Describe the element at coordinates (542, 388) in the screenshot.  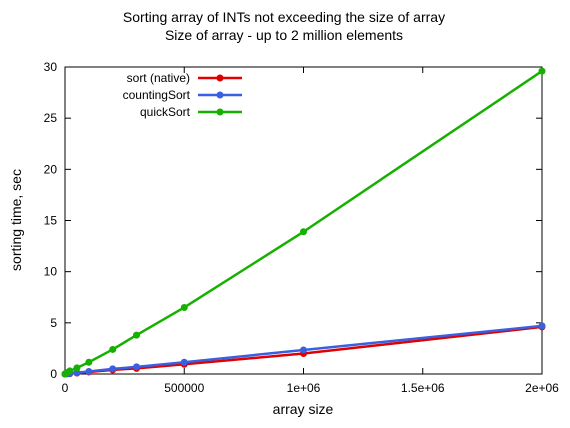
I see `x-tick-label: 2e+06` at that location.